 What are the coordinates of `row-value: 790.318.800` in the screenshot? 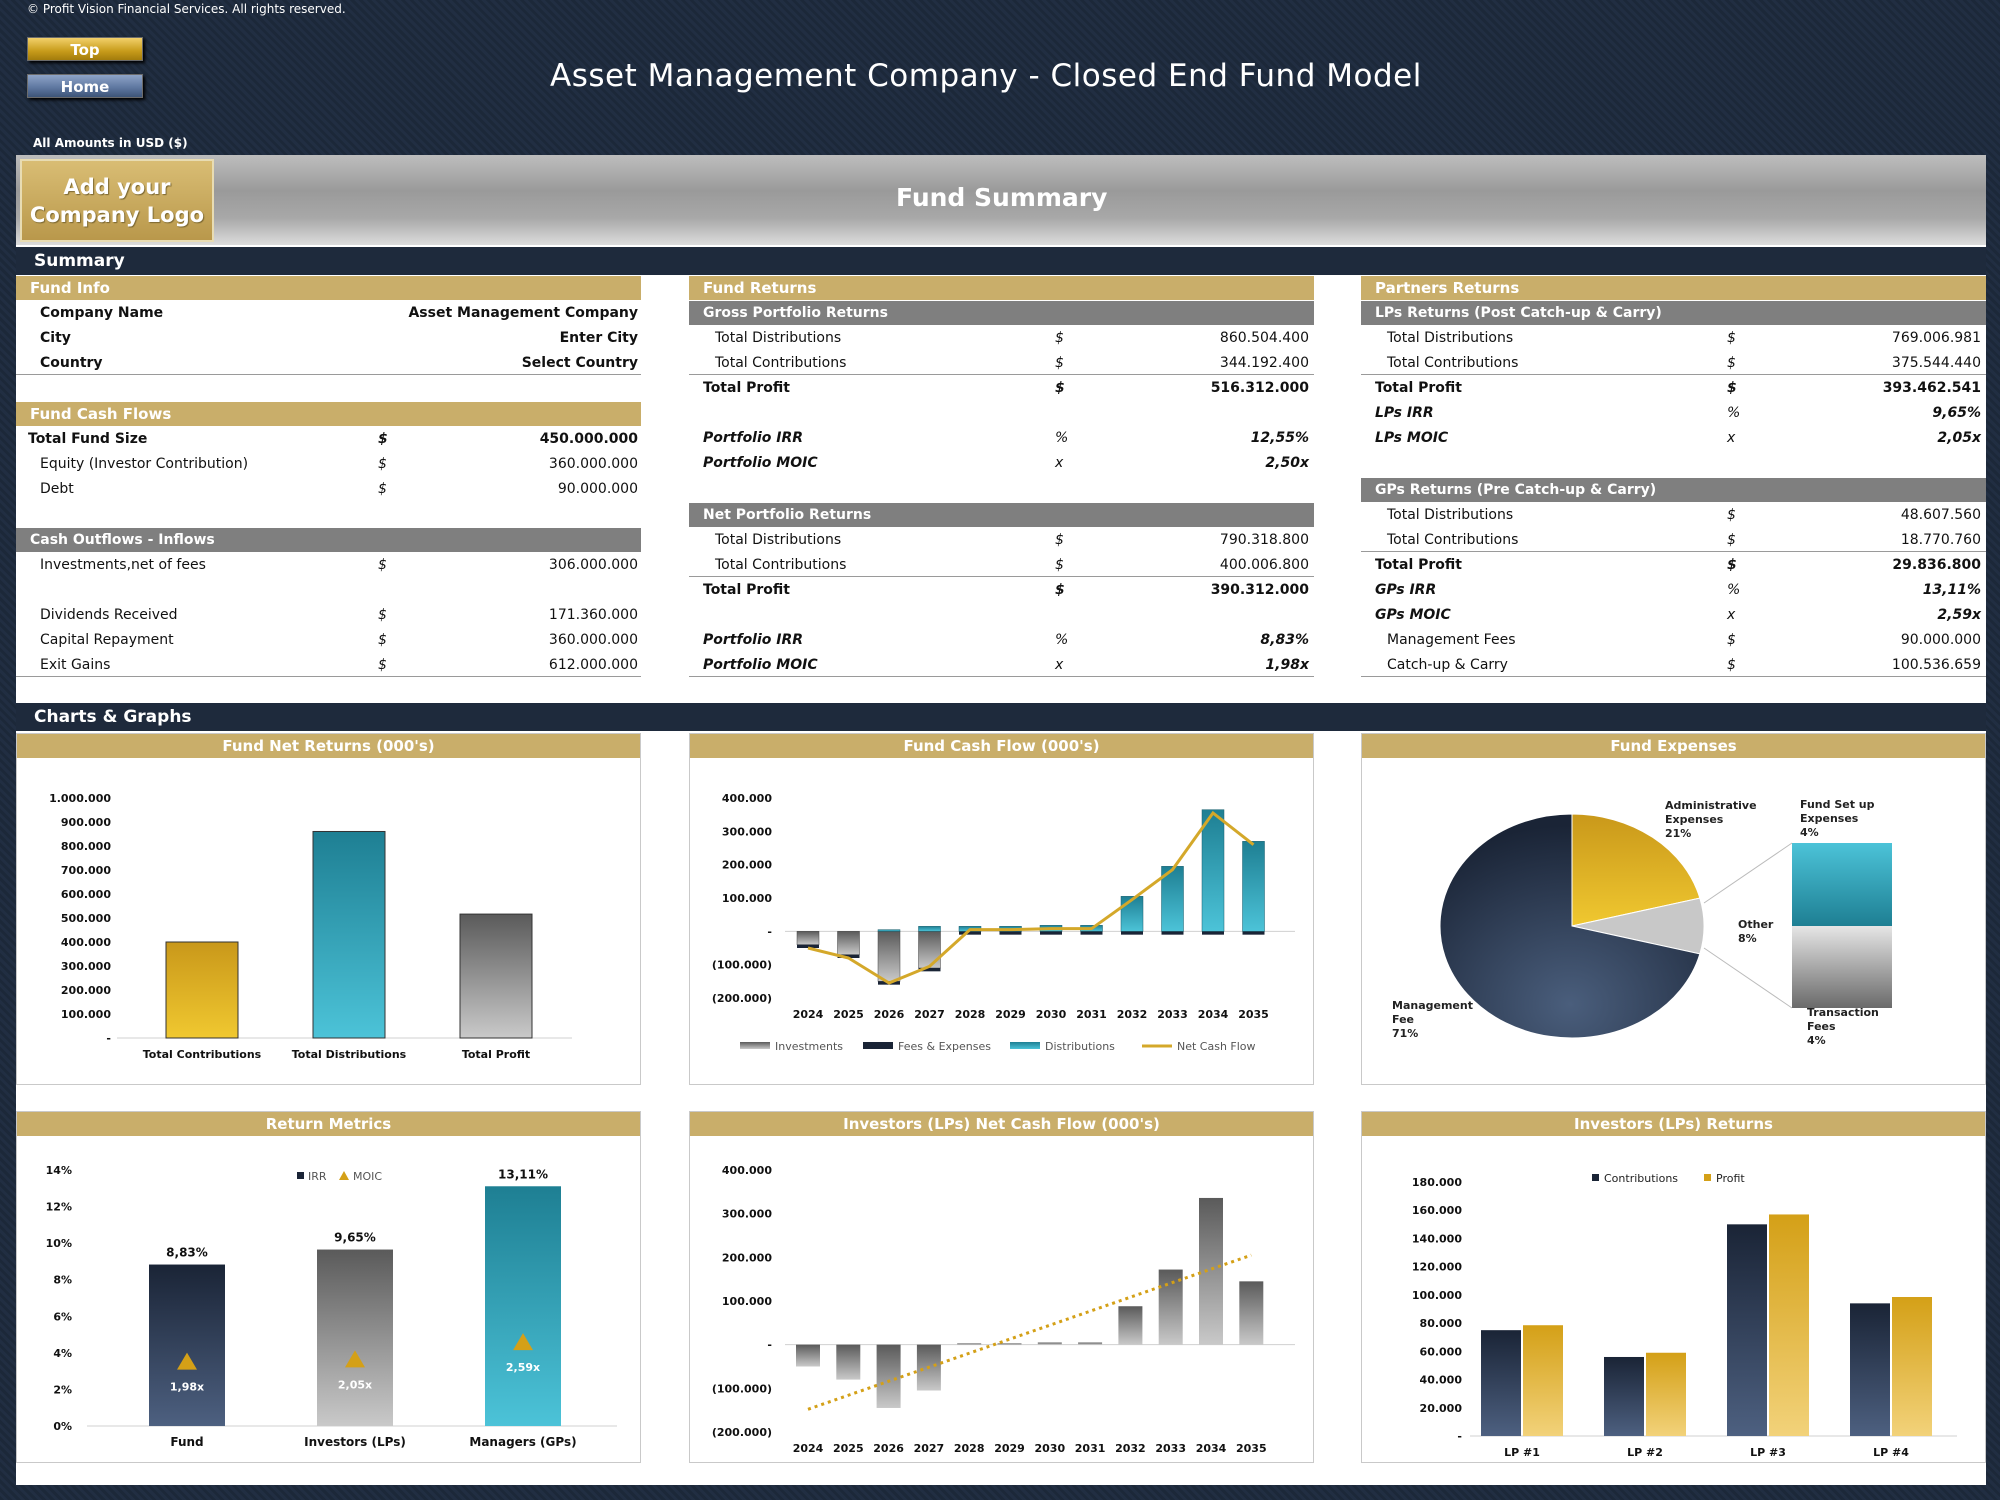 It's located at (1264, 540).